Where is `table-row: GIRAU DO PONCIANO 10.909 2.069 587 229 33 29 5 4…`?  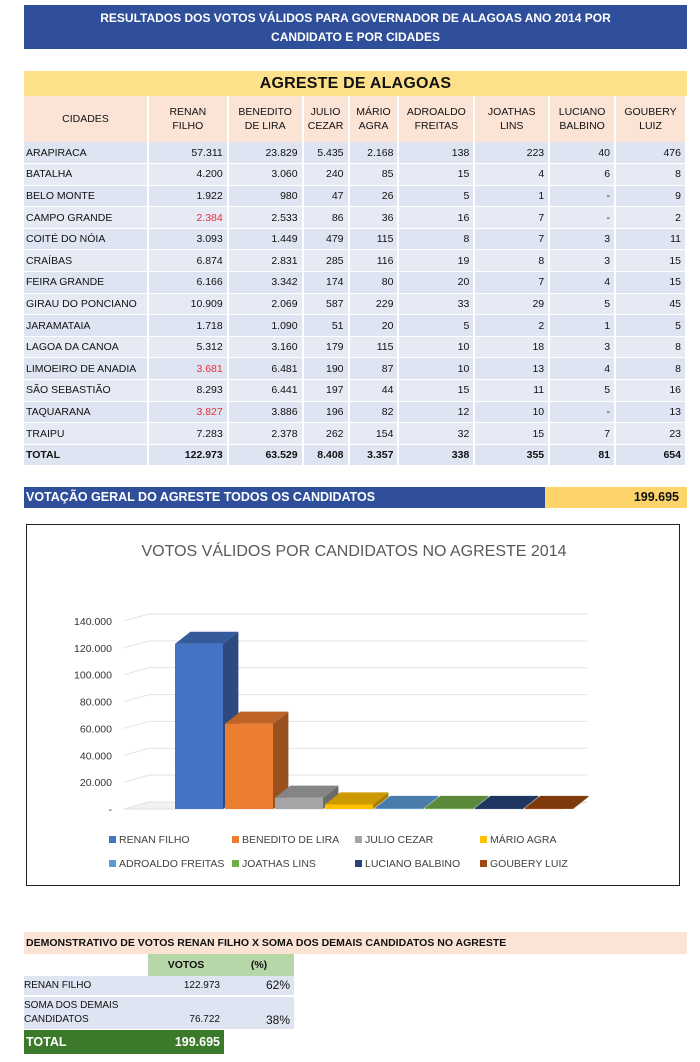 table-row: GIRAU DO PONCIANO 10.909 2.069 587 229 33 29 5 4… is located at coordinates (355, 304).